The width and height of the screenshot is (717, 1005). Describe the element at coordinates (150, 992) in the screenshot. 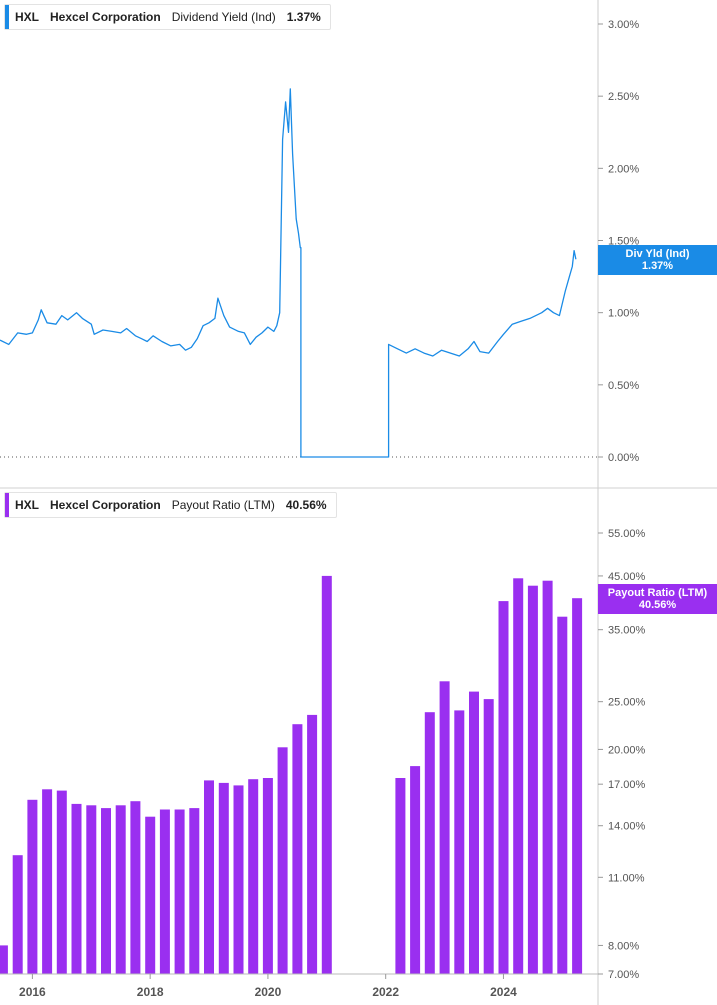

I see `x-tick-label: 2018` at that location.